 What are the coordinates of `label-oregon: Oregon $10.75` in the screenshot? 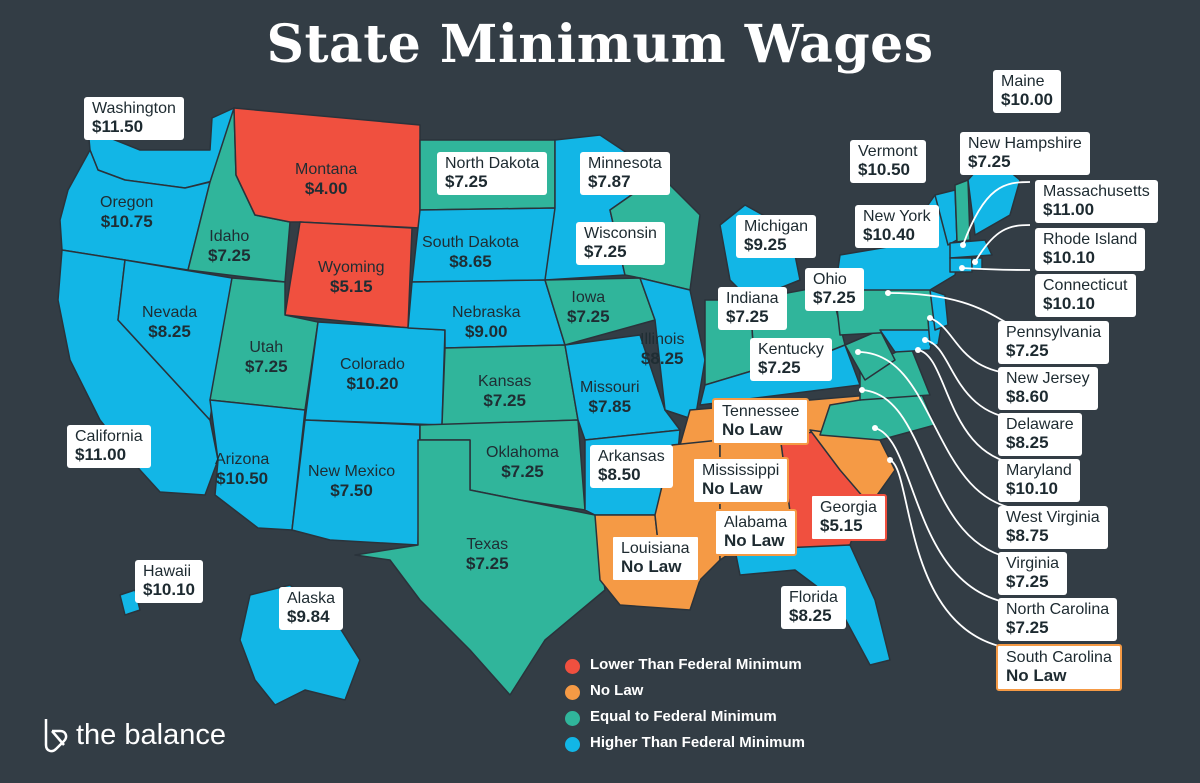 It's located at (127, 212).